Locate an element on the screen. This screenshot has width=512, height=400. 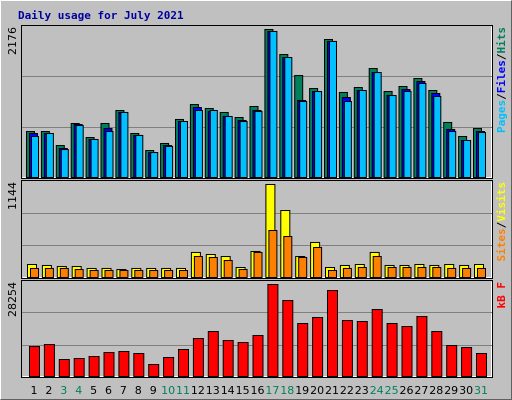
y-tick-label: 28254 is located at coordinates (12, 299).